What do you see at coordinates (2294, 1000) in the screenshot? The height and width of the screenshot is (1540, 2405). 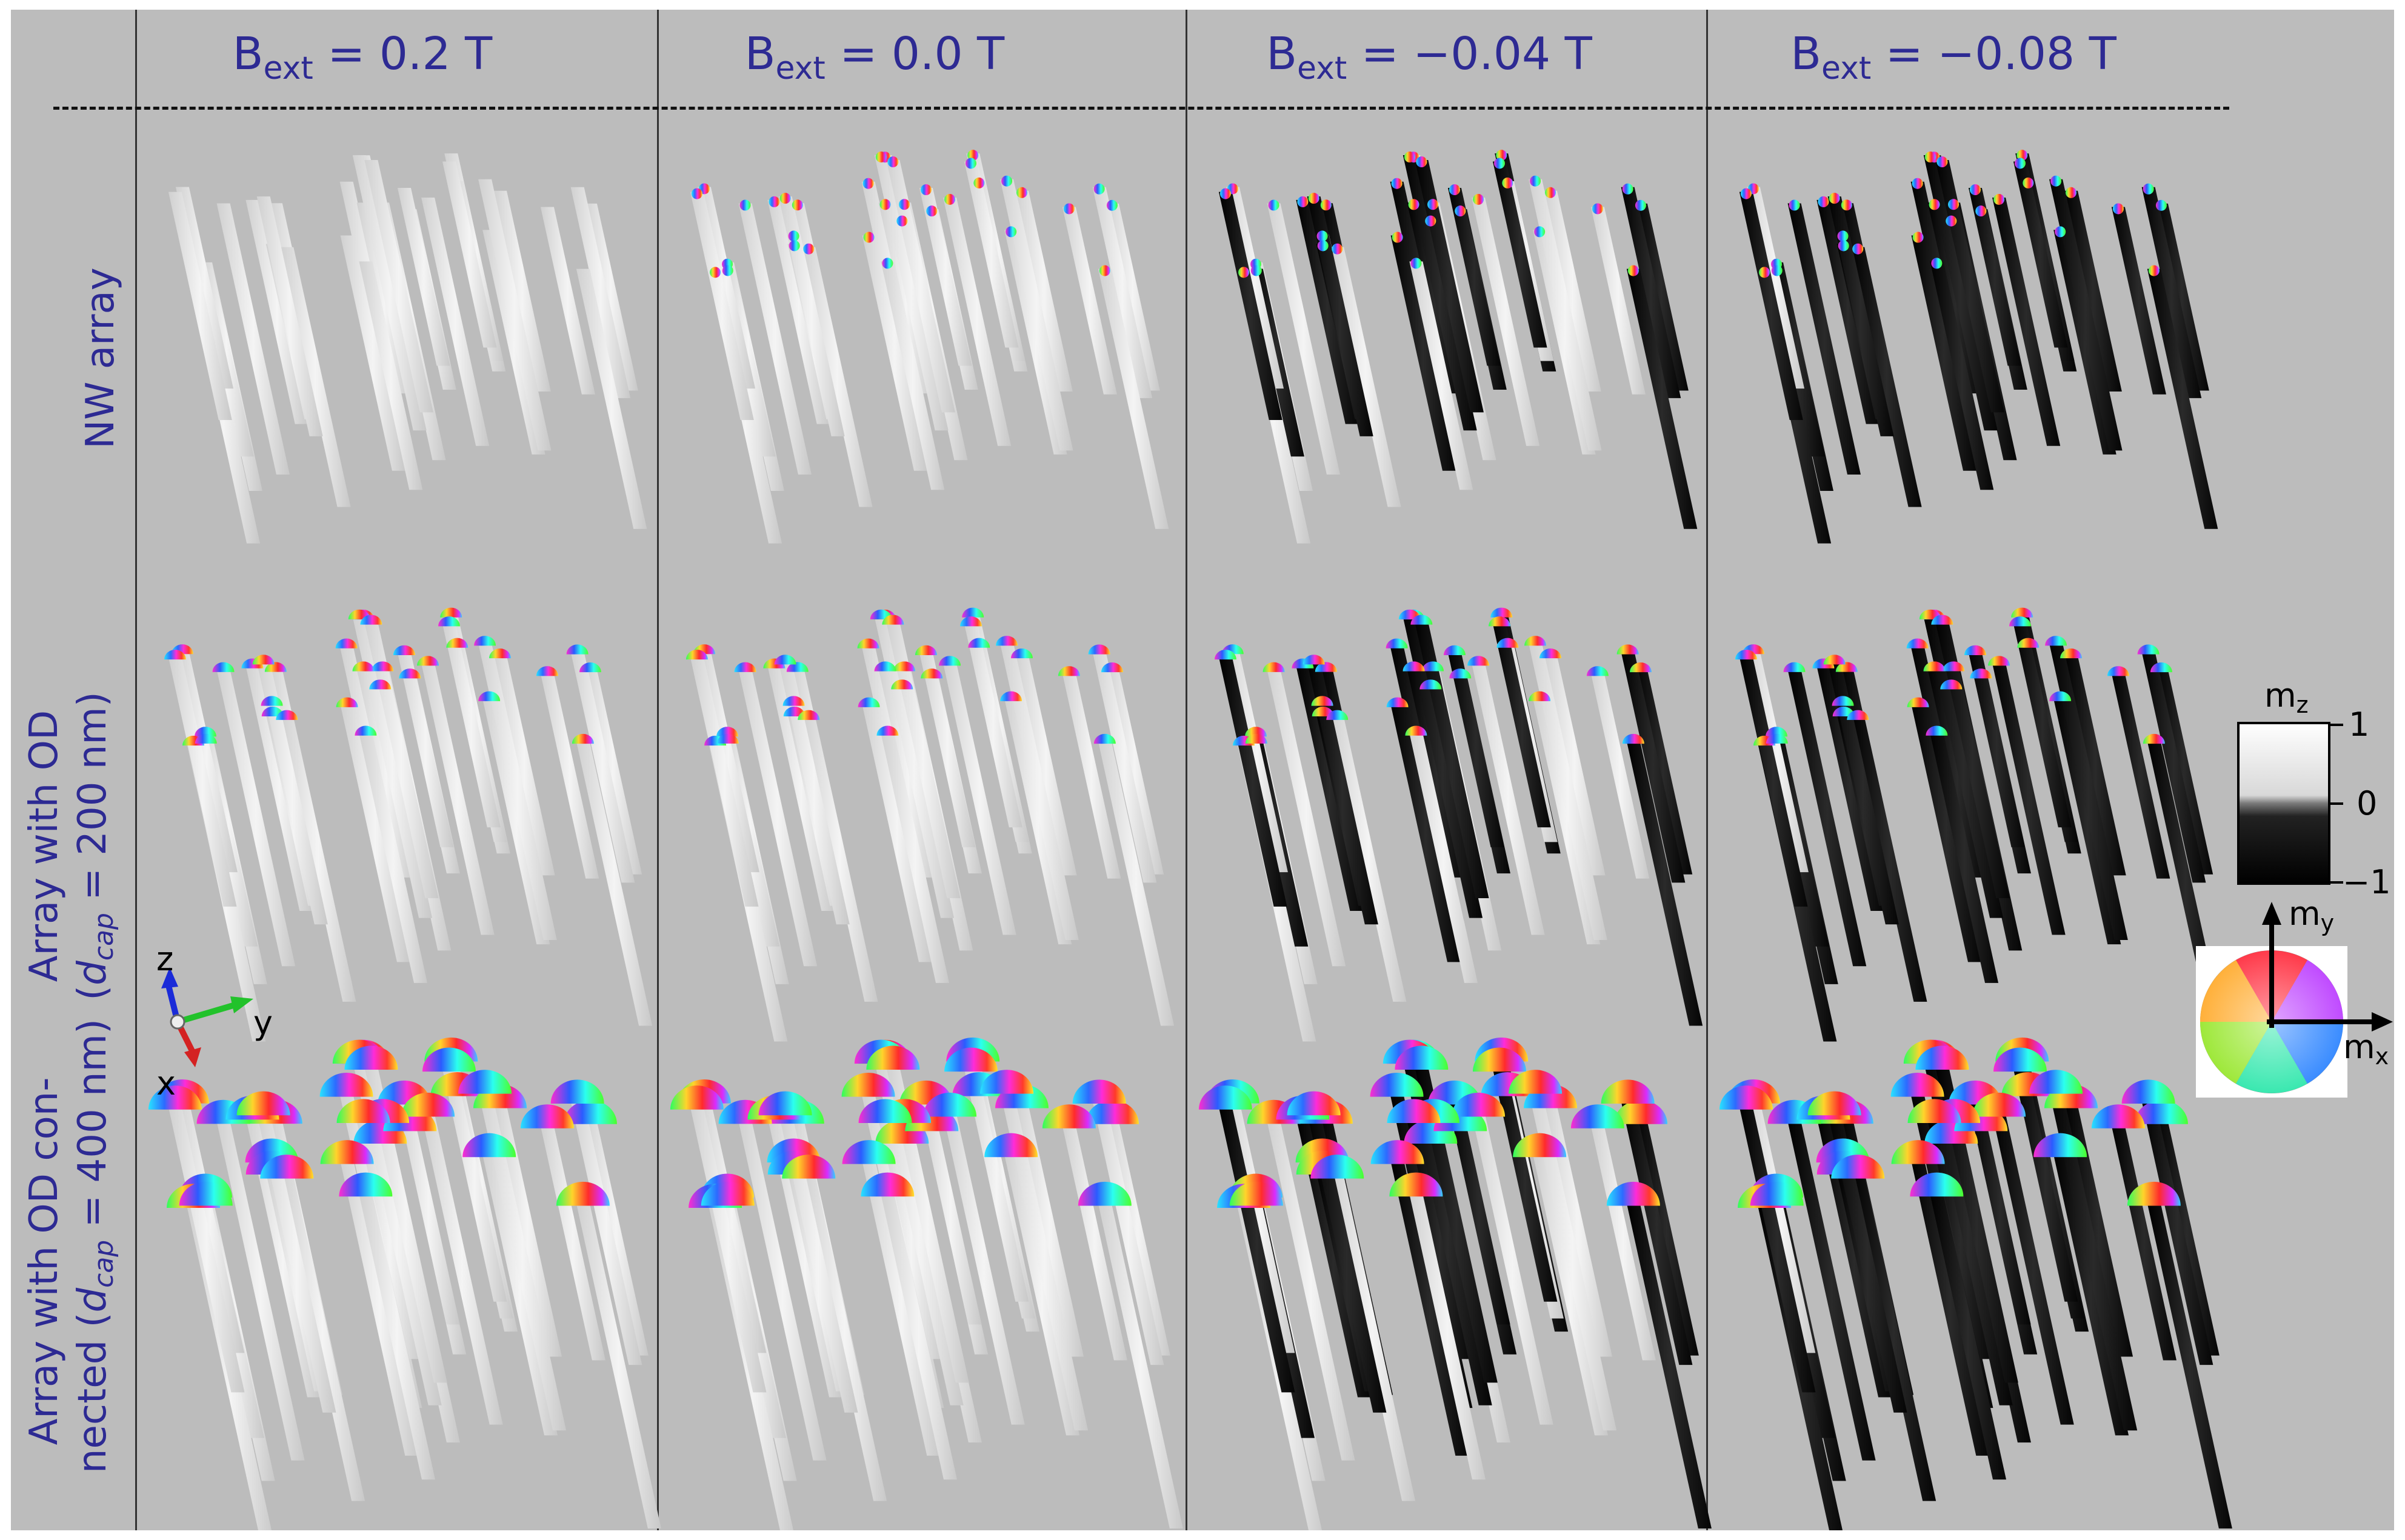 I see `color-wheel` at bounding box center [2294, 1000].